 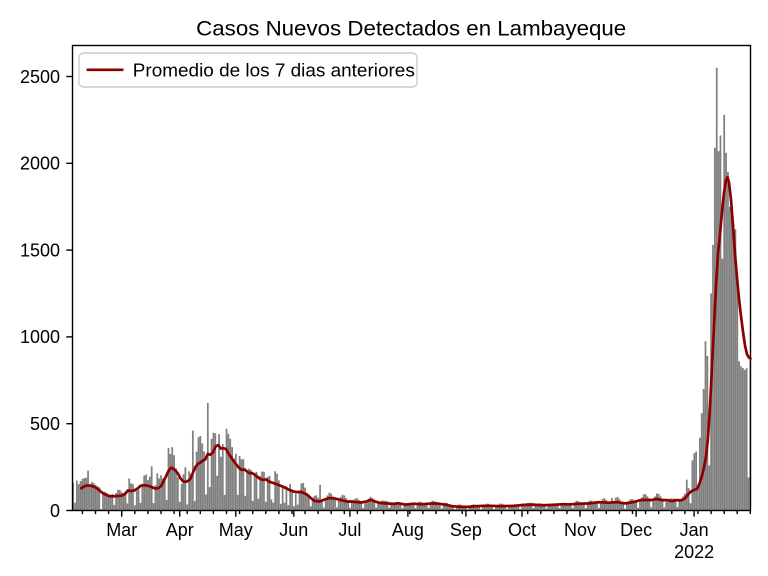 What do you see at coordinates (40, 250) in the screenshot?
I see `svg-text: 1500` at bounding box center [40, 250].